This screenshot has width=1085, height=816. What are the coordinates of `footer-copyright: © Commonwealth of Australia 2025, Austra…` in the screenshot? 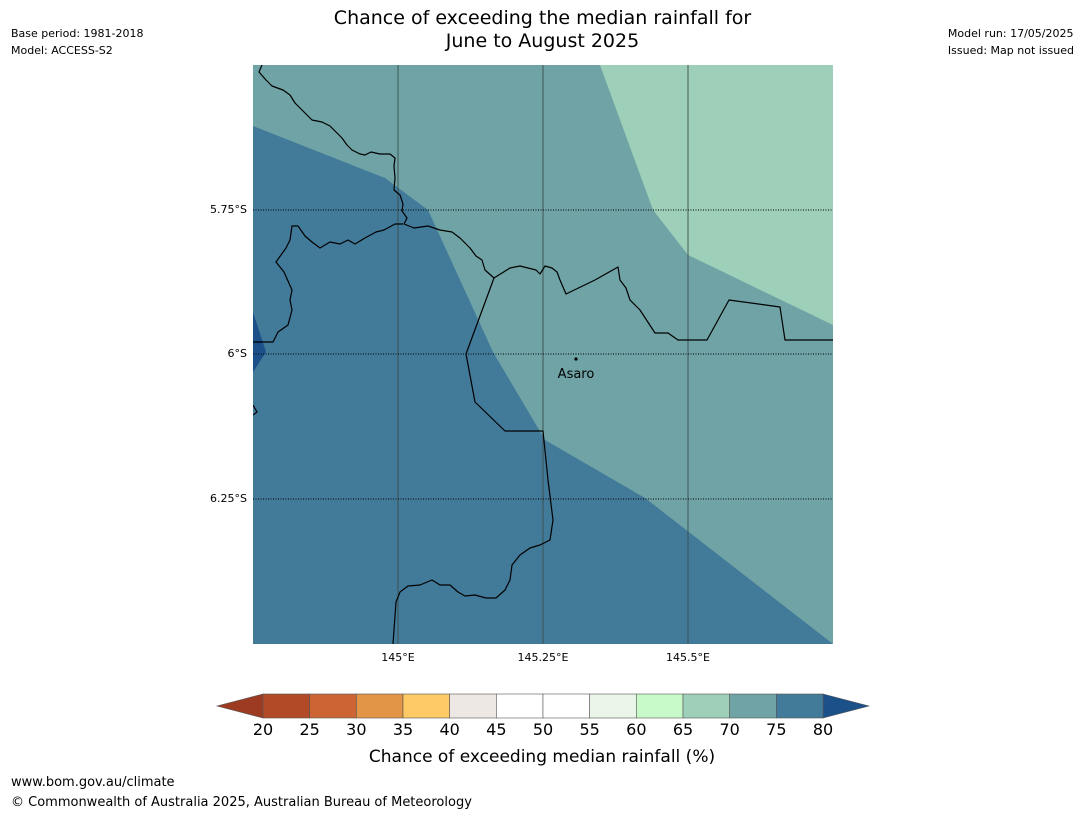 It's located at (241, 802).